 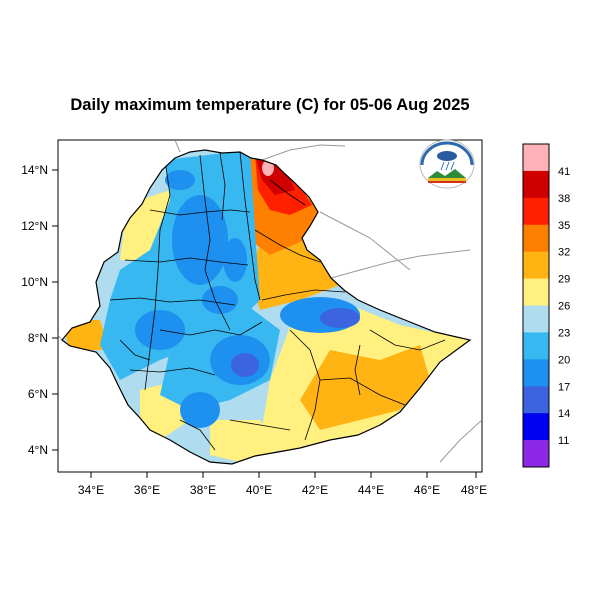 What do you see at coordinates (564, 387) in the screenshot?
I see `colorbar-label: 17` at bounding box center [564, 387].